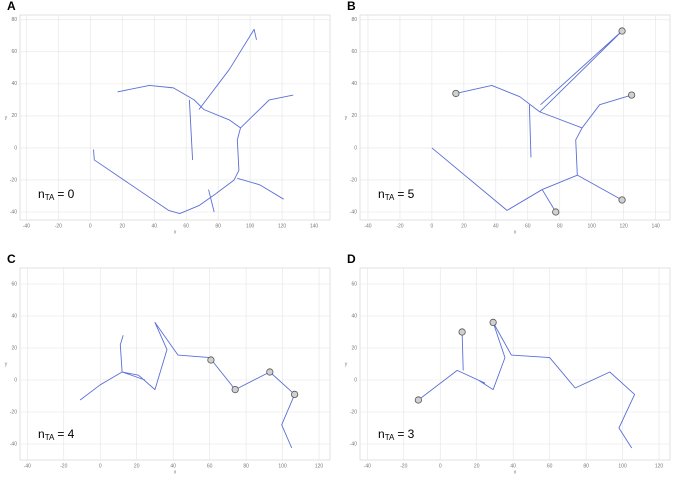 The height and width of the screenshot is (489, 677). I want to click on annotation: nTA = 4, so click(56, 434).